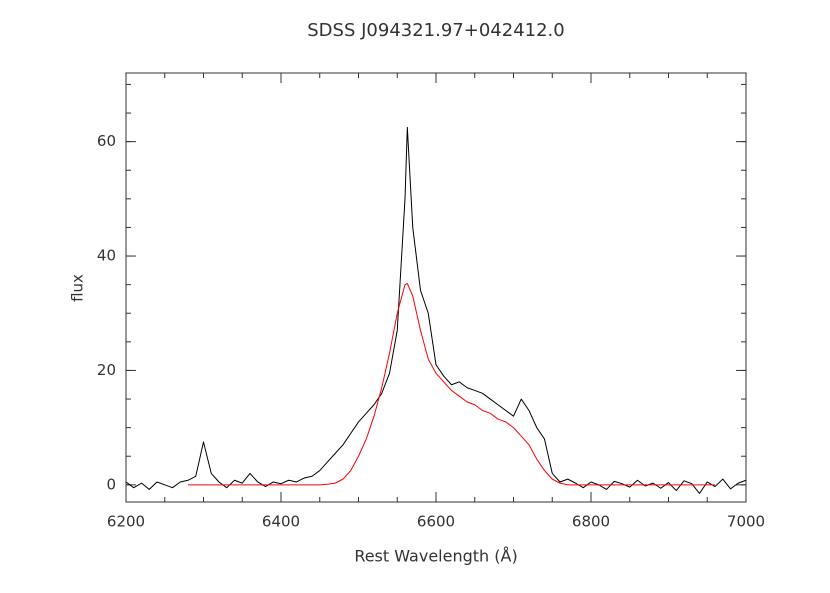  I want to click on y-axis-label: flux, so click(78, 288).